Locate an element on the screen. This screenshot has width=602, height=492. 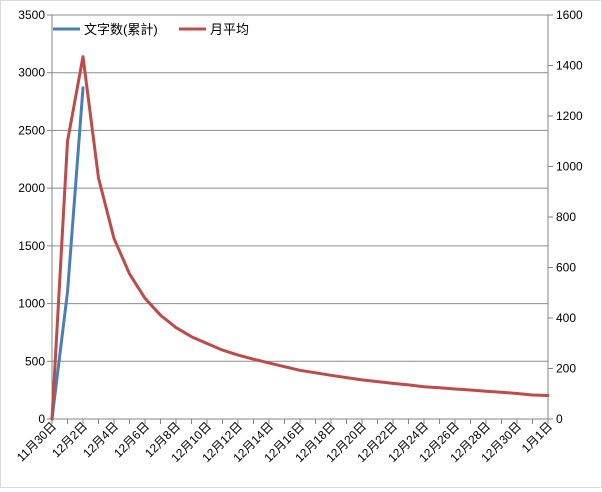
right-axis-tick-label: 800 is located at coordinates (566, 217).